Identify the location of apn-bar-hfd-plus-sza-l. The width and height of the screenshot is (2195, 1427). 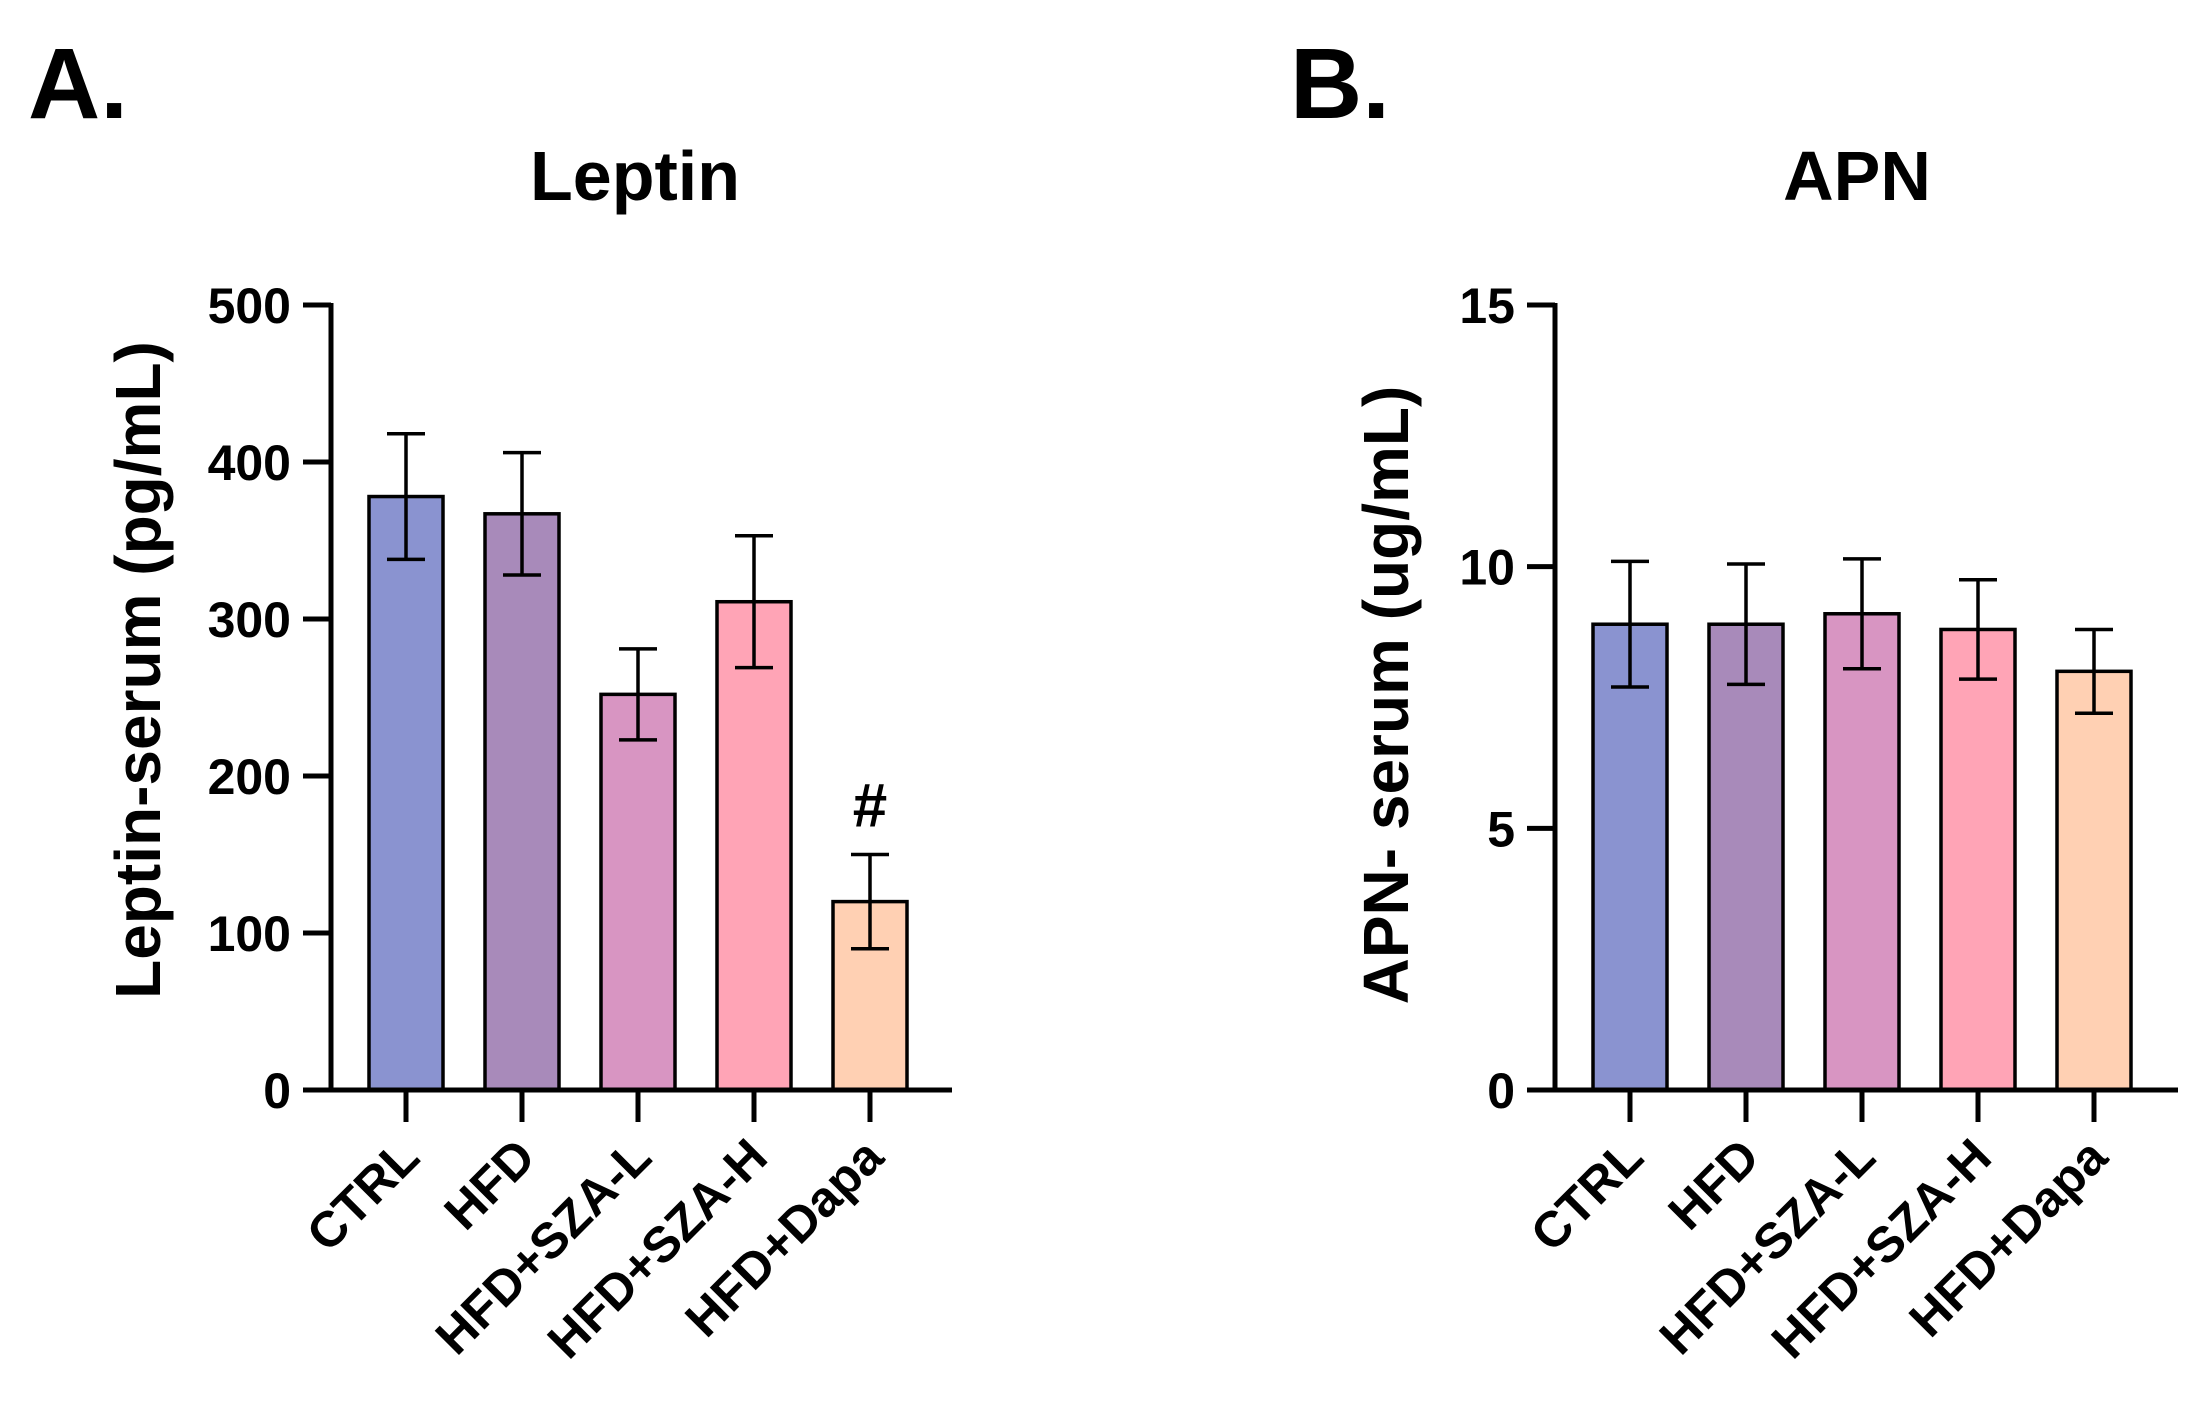
(1862, 852).